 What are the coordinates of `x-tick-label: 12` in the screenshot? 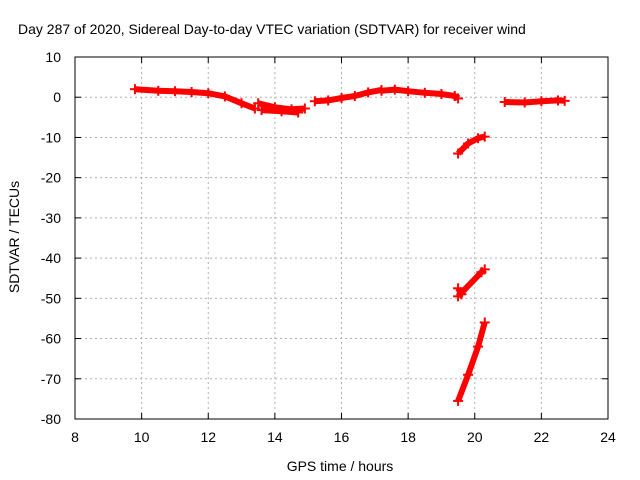 It's located at (208, 437).